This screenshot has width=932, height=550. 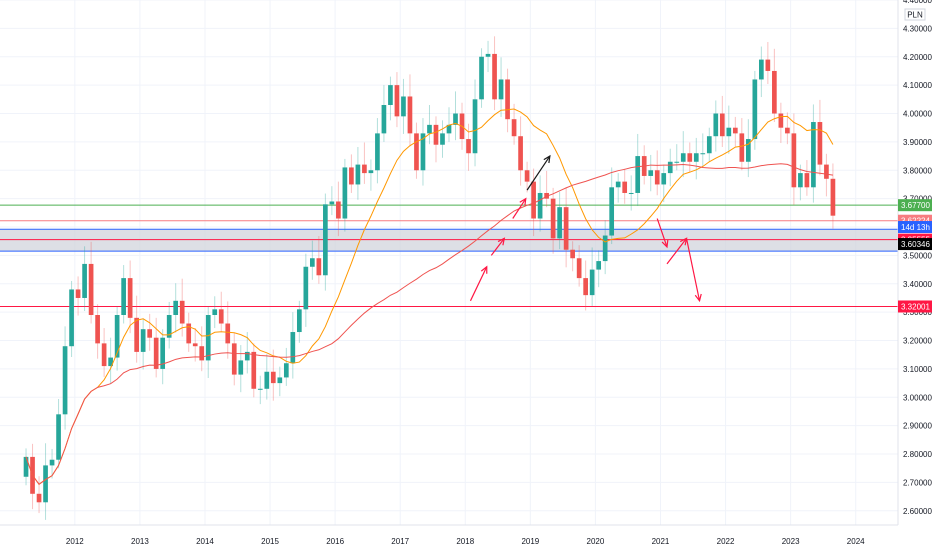 What do you see at coordinates (915, 14) in the screenshot?
I see `currency-badge: PLN` at bounding box center [915, 14].